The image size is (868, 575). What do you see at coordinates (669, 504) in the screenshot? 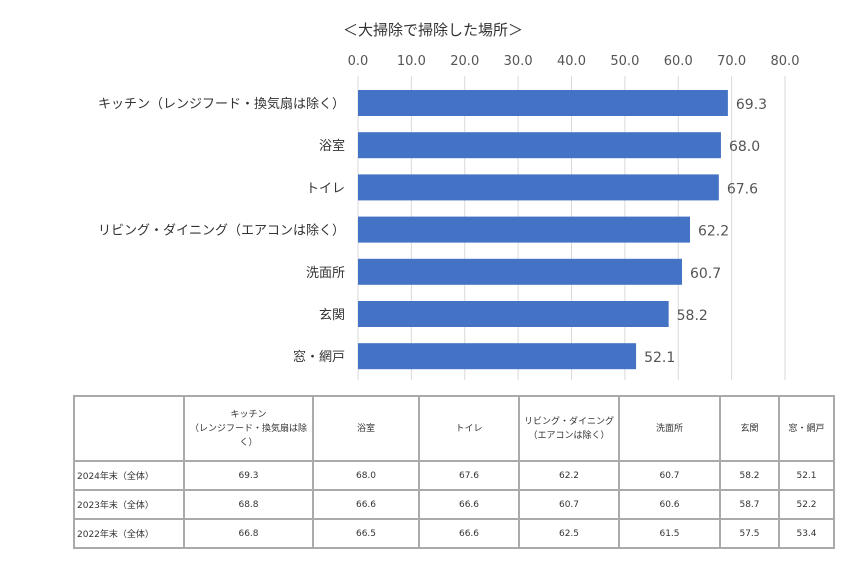
I see `table-cell: 60.6` at bounding box center [669, 504].